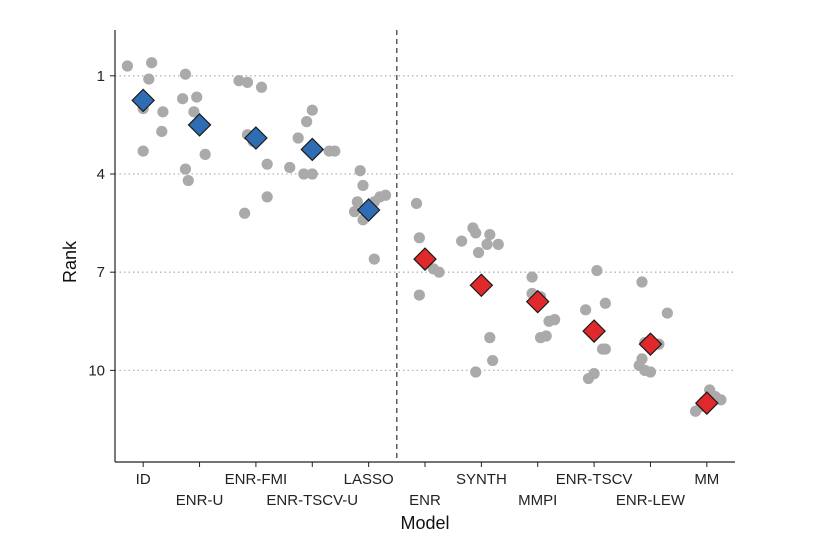 This screenshot has height=552, width=816. What do you see at coordinates (312, 500) in the screenshot?
I see `x-tick-label-enr-tscv-u: ENR-TSCV-U` at bounding box center [312, 500].